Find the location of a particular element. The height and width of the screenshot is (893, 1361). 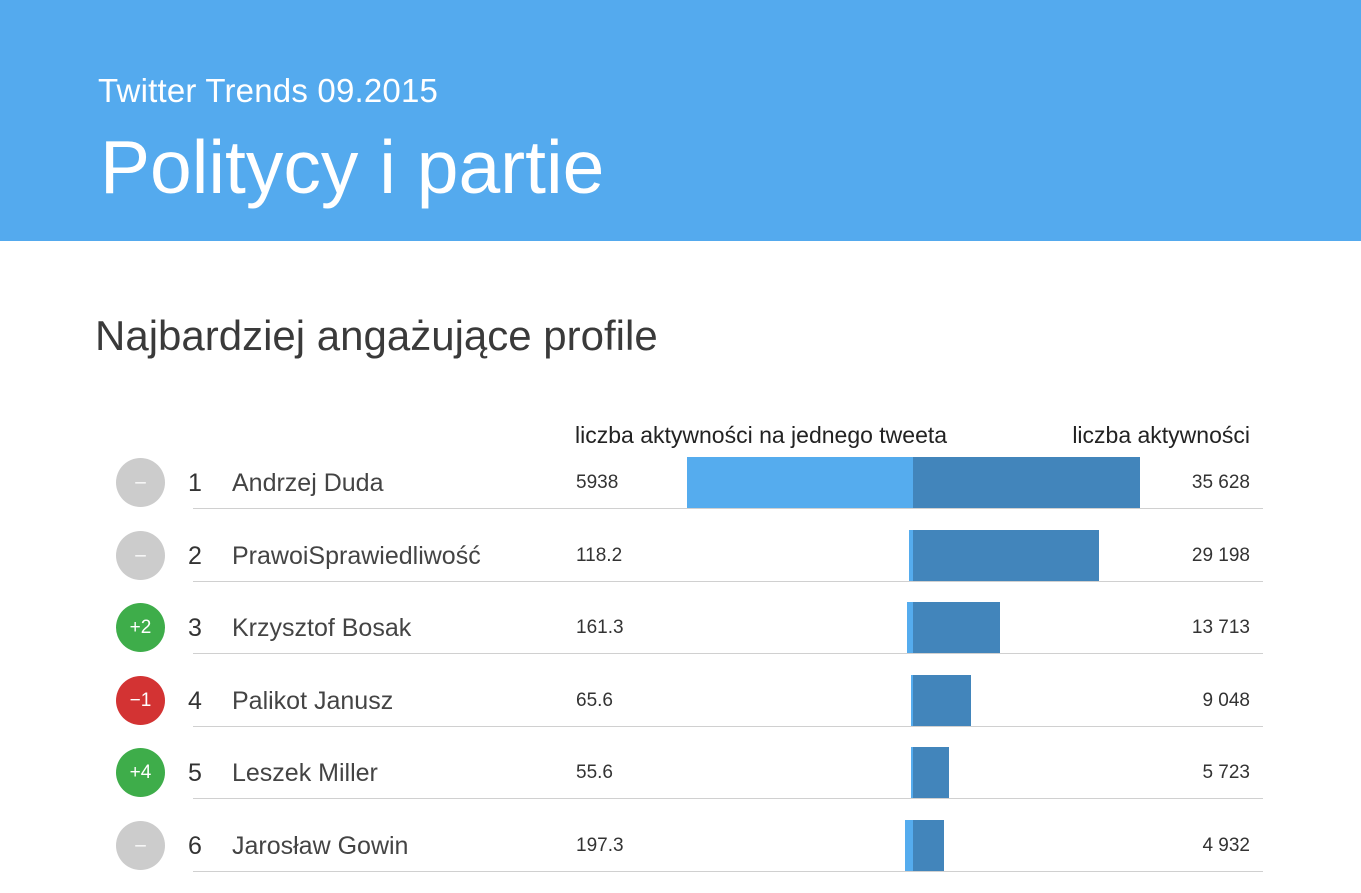

profile-name: PrawoiSprawiedliwość is located at coordinates (356, 555).